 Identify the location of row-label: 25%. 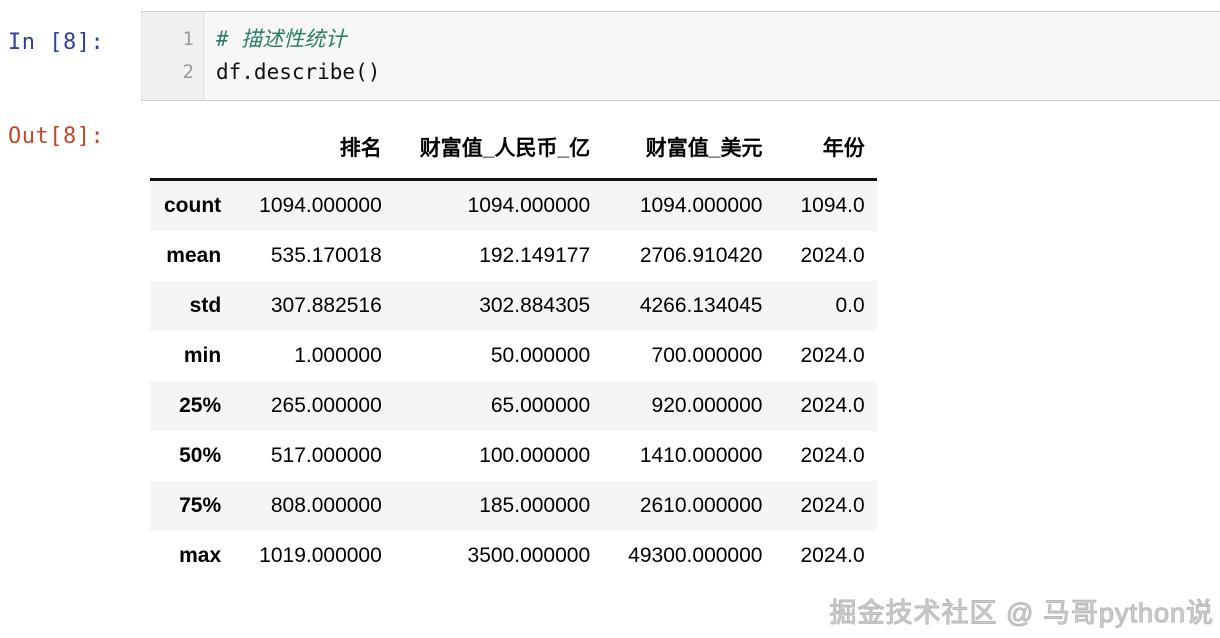
(192, 406).